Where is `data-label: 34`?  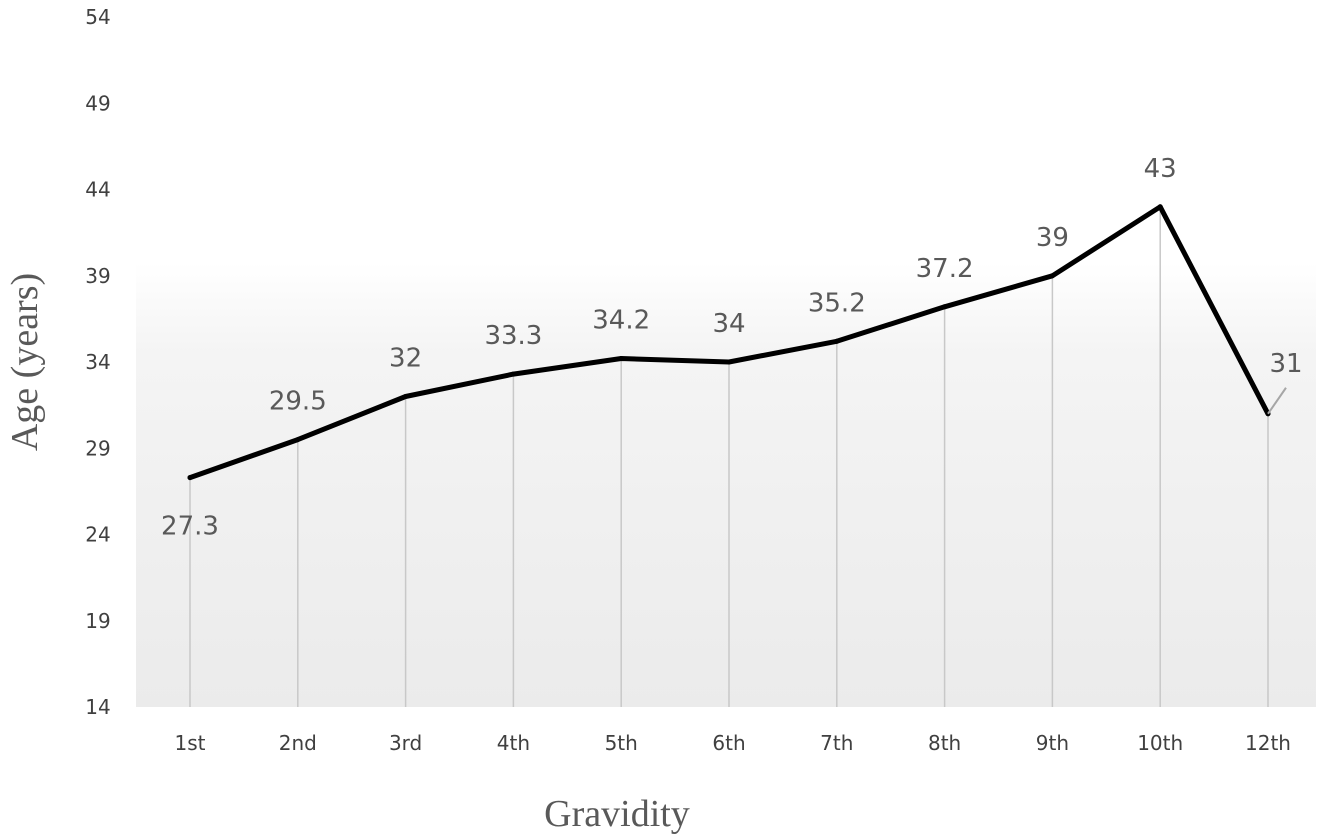 data-label: 34 is located at coordinates (728, 324).